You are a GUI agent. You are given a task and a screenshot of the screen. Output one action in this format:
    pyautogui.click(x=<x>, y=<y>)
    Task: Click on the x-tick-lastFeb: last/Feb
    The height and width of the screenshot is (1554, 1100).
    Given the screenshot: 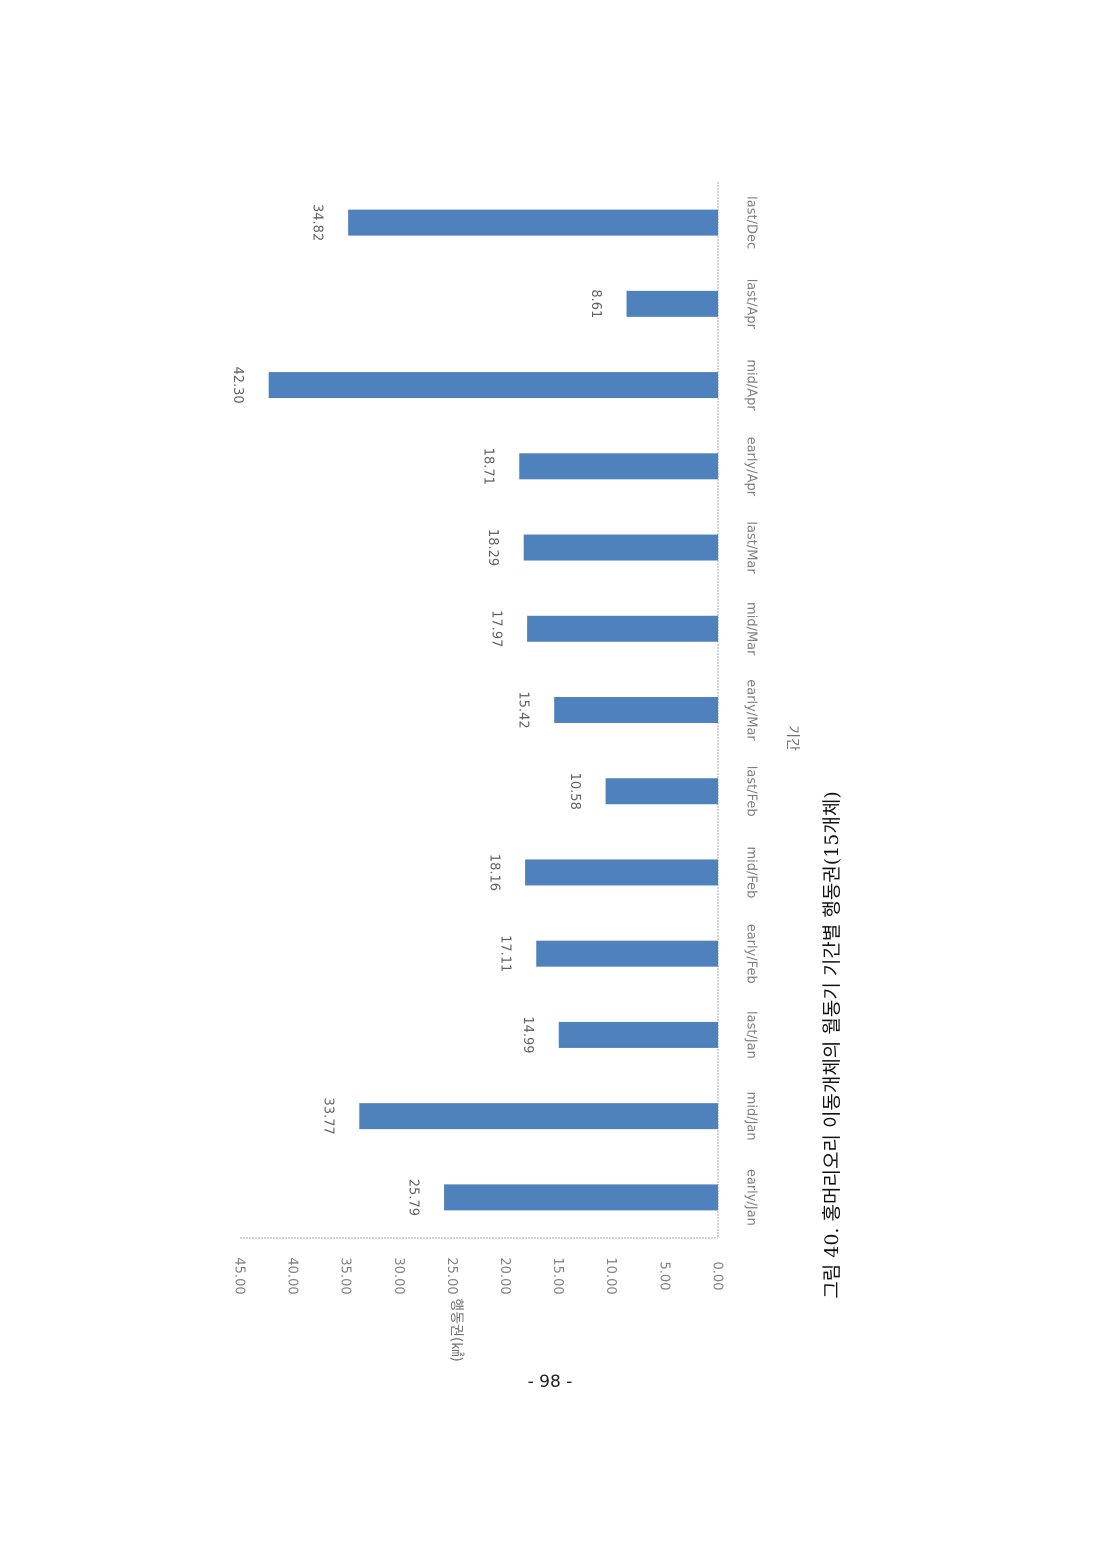 What is the action you would take?
    pyautogui.click(x=750, y=791)
    